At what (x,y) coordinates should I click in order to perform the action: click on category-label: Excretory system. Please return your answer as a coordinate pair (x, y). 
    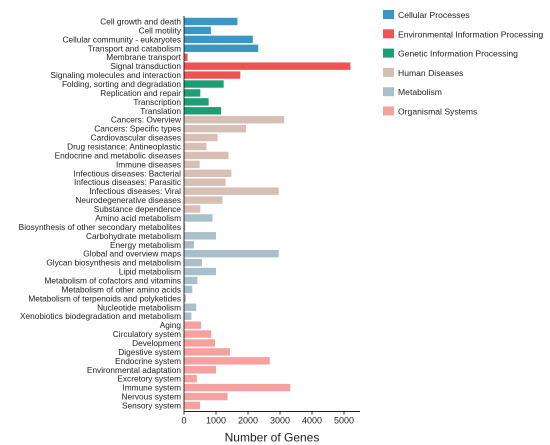
    Looking at the image, I should click on (149, 379).